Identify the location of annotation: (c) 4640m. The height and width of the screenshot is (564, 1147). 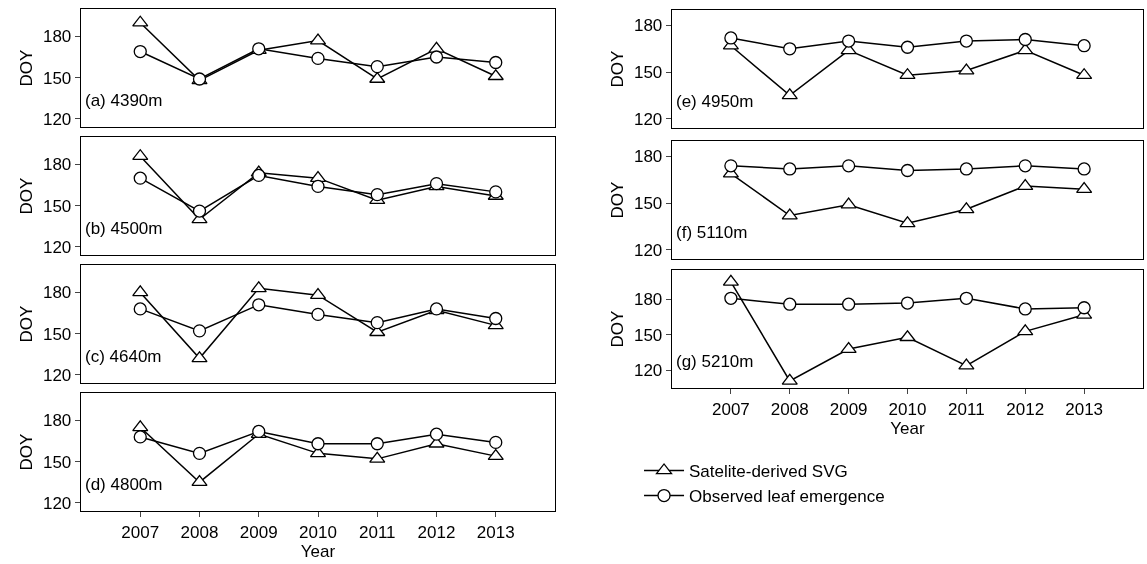
(123, 356).